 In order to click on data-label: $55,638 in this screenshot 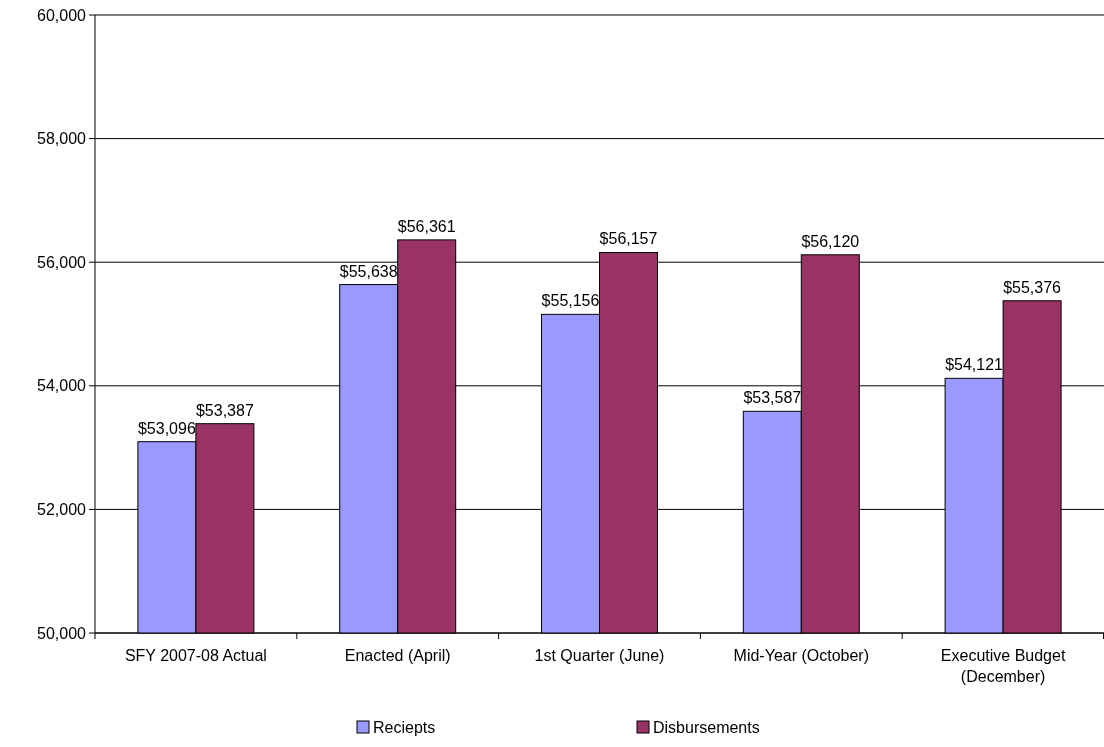, I will do `click(368, 271)`.